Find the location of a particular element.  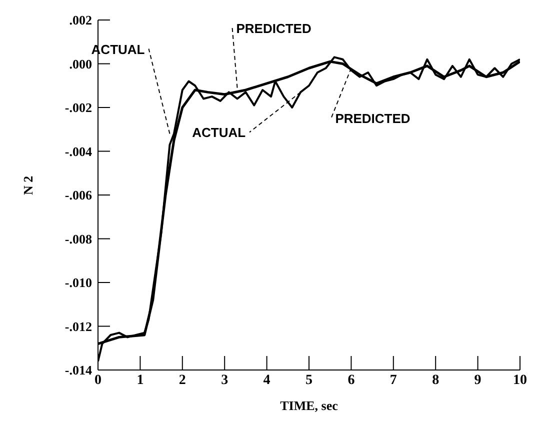

x-tick-label: 8 is located at coordinates (436, 380).